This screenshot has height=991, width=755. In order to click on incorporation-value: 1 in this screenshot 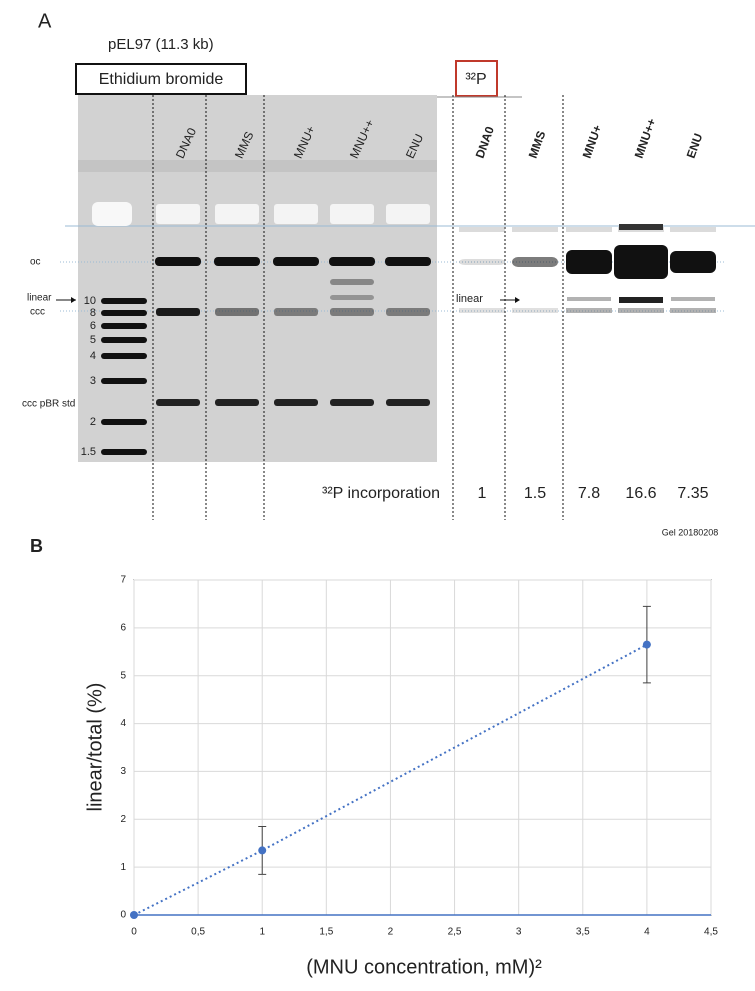, I will do `click(482, 493)`.